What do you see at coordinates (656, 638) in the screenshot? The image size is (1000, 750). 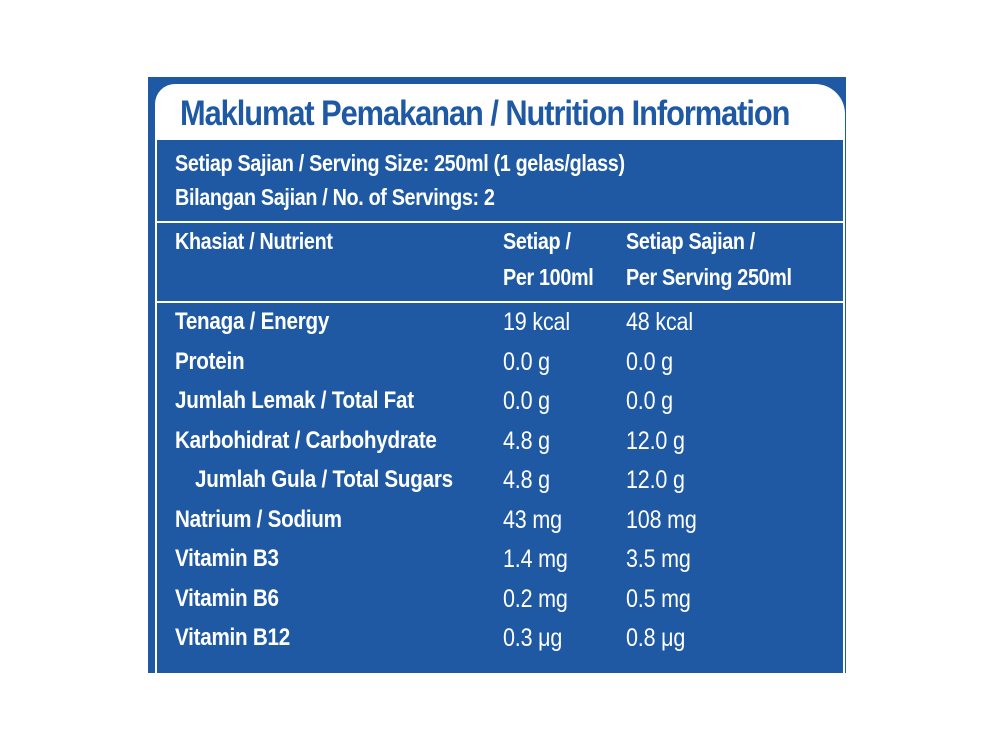 I see `row-value-serving: 0.8 μg` at bounding box center [656, 638].